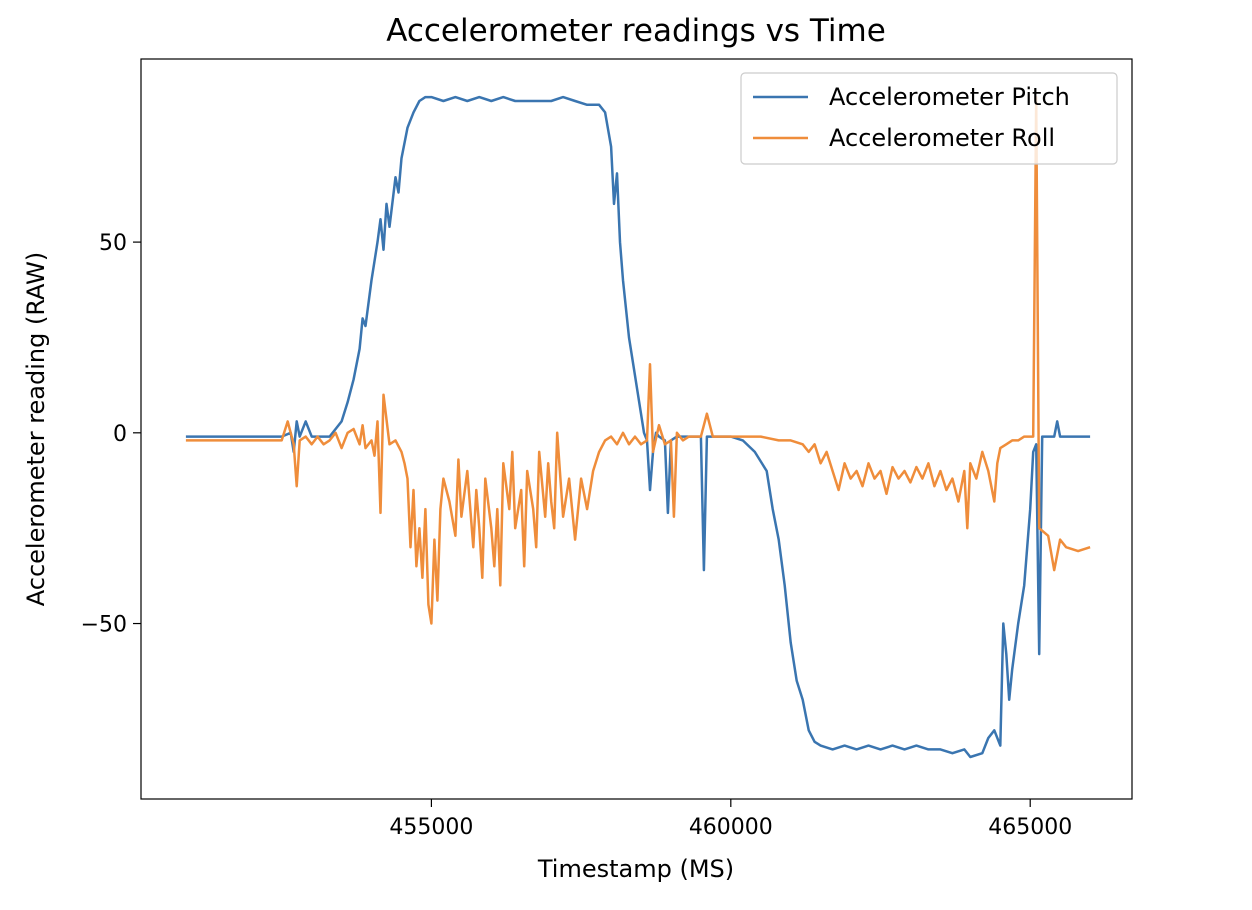 Image resolution: width=1252 pixels, height=910 pixels. I want to click on y-tick-label: 50, so click(113, 243).